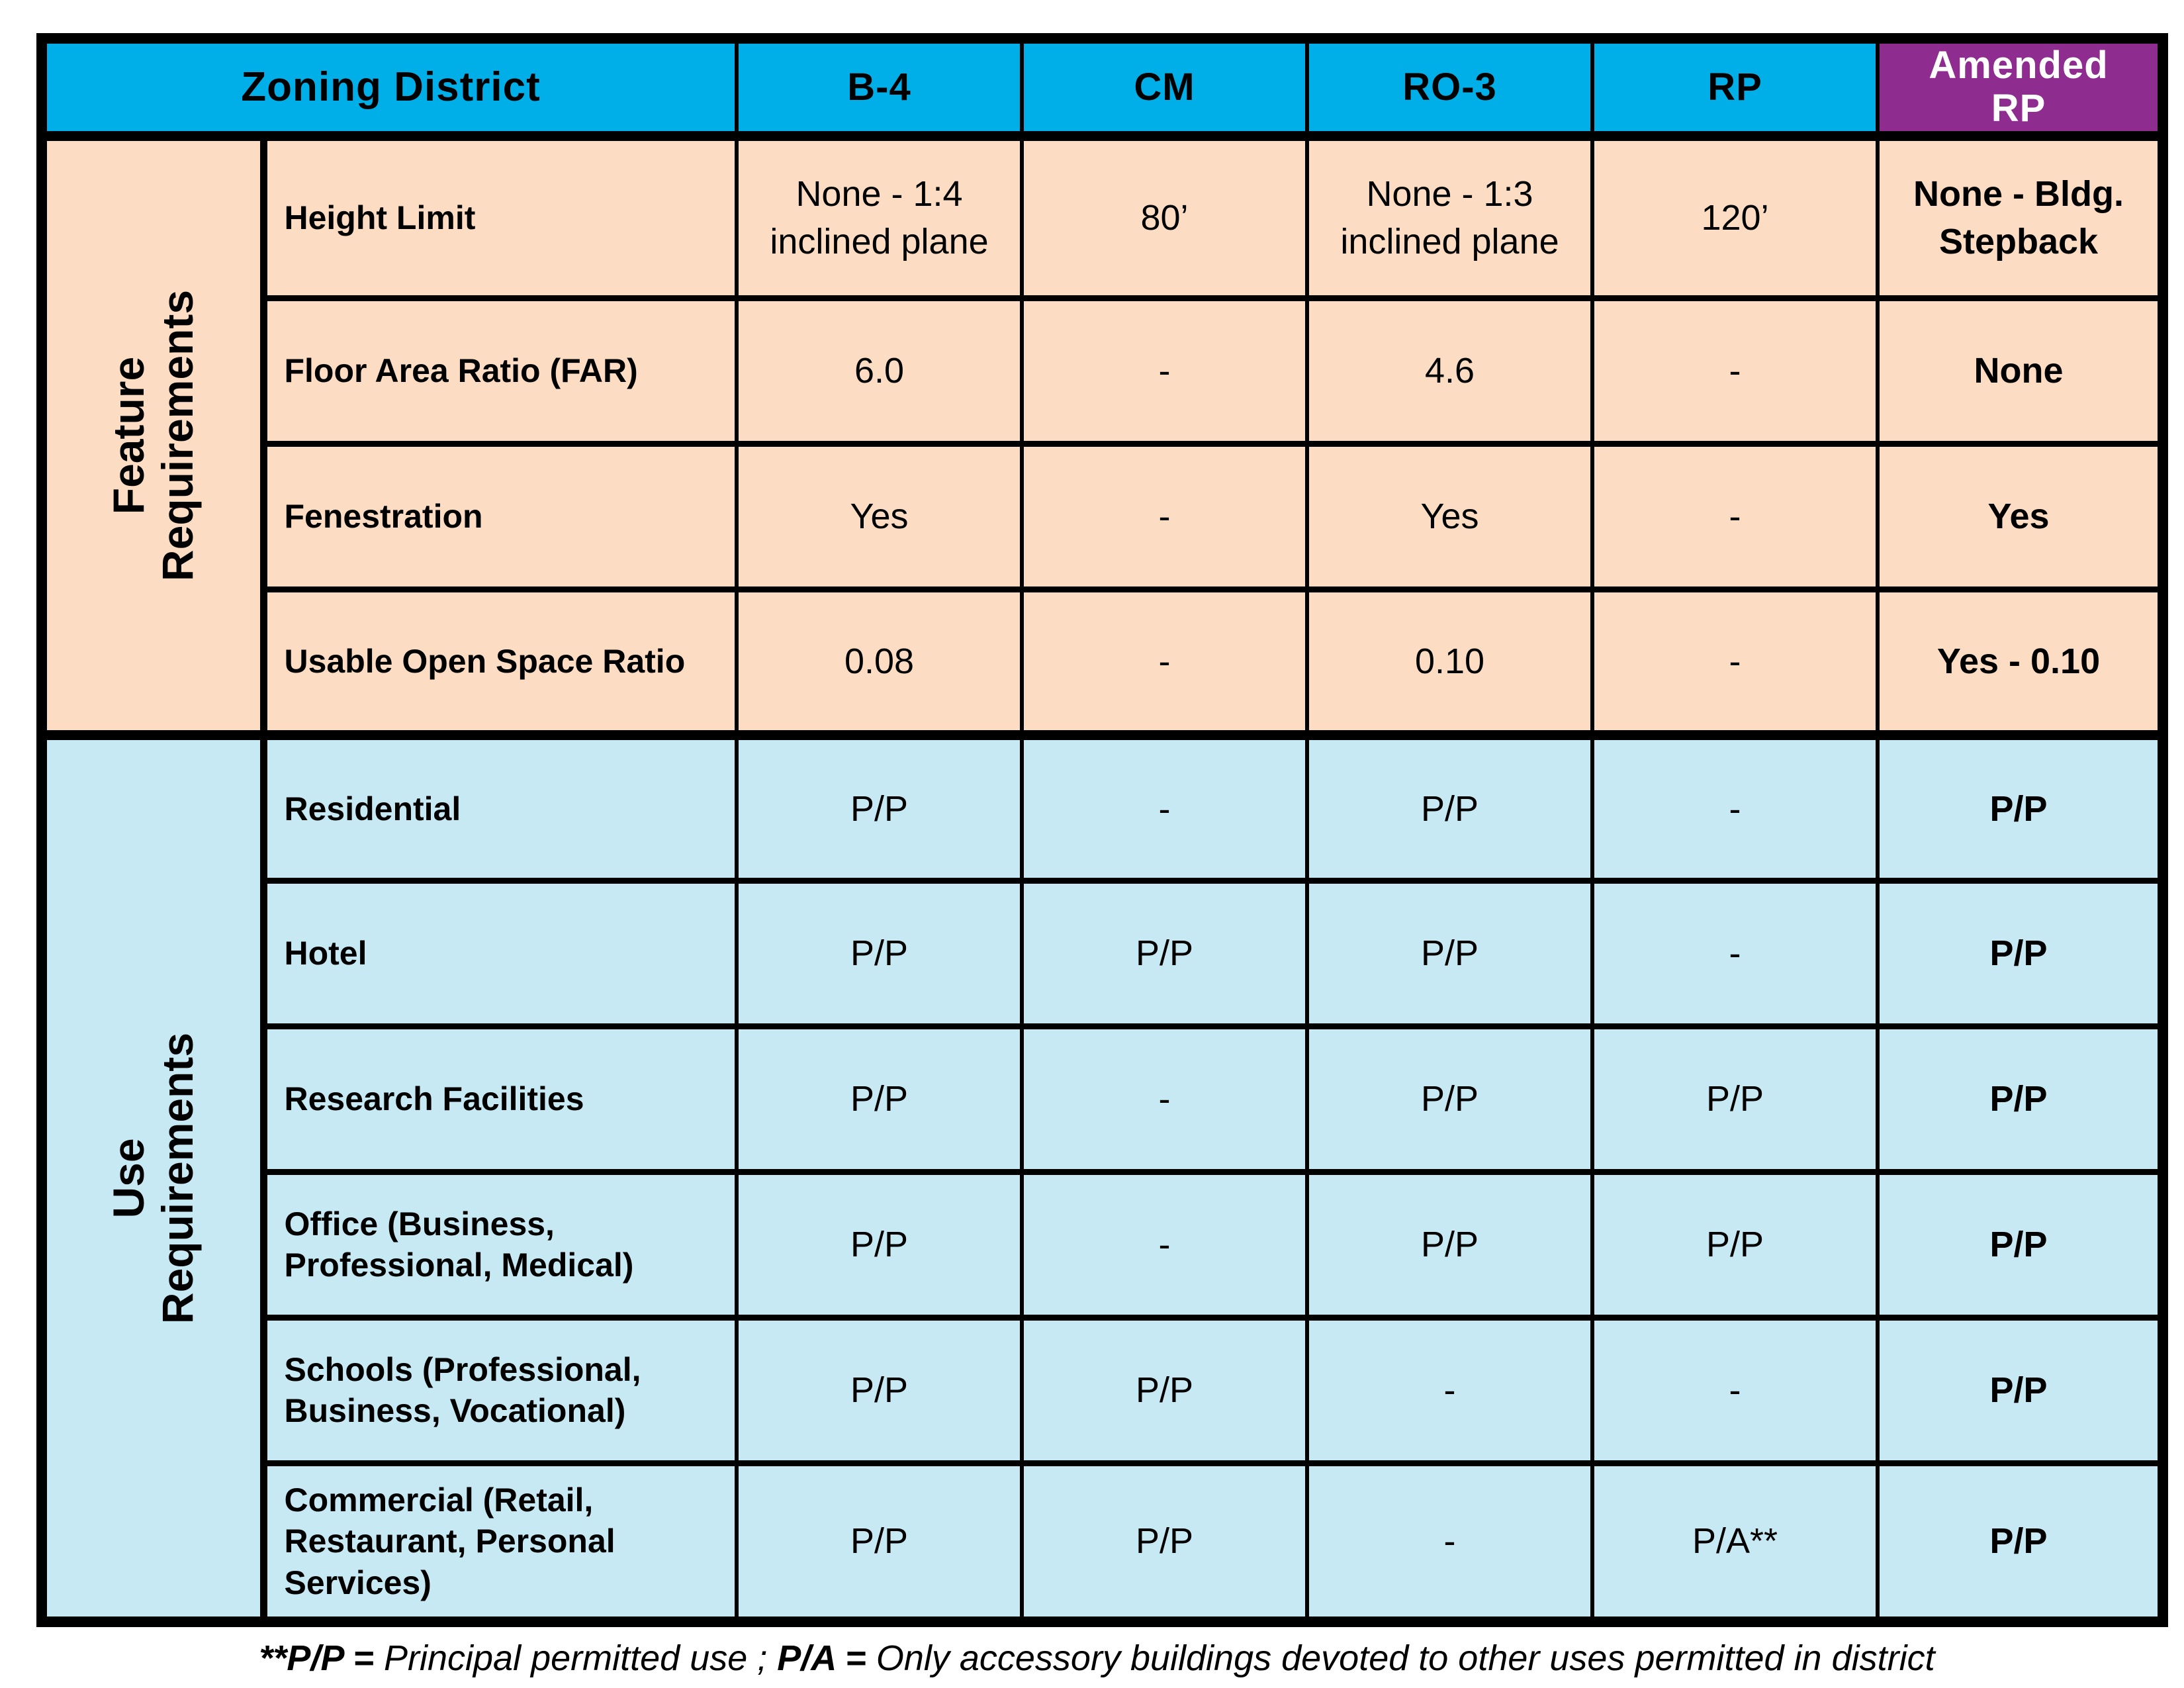 The height and width of the screenshot is (1688, 2184). I want to click on footnote-pp-key: **P/P =, so click(321, 1658).